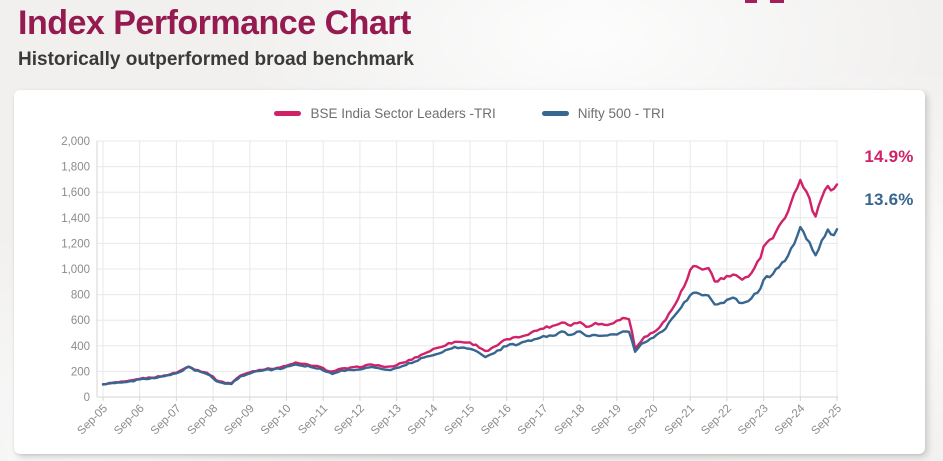 This screenshot has height=461, width=943. I want to click on x-tick-label: Sep-10, so click(276, 420).